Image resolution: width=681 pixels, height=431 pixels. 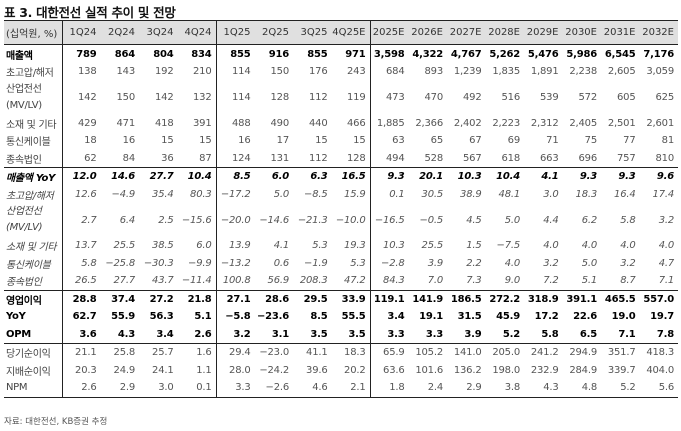 I want to click on cell-value: 142, so click(x=164, y=97).